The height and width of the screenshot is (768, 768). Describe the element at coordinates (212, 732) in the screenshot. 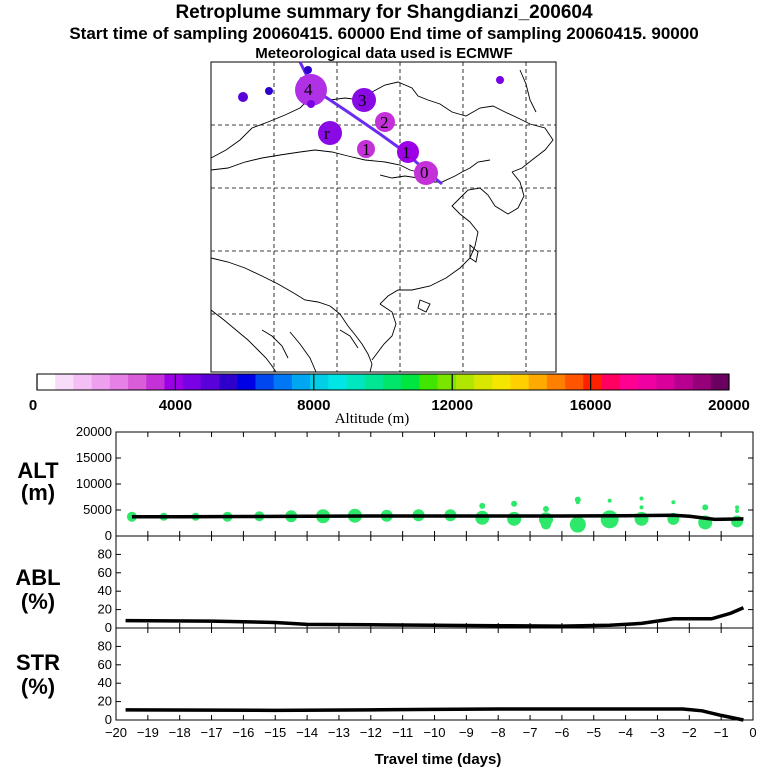

I see `x-tick-label: −17` at that location.